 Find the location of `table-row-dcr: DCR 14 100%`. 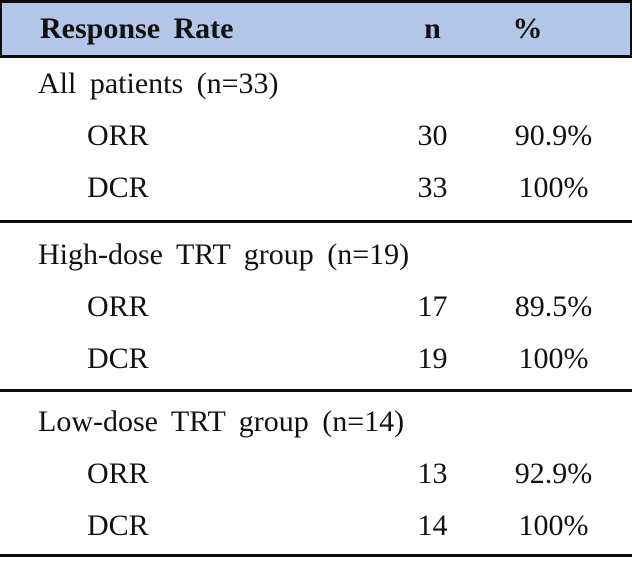

table-row-dcr: DCR 14 100% is located at coordinates (316, 526).